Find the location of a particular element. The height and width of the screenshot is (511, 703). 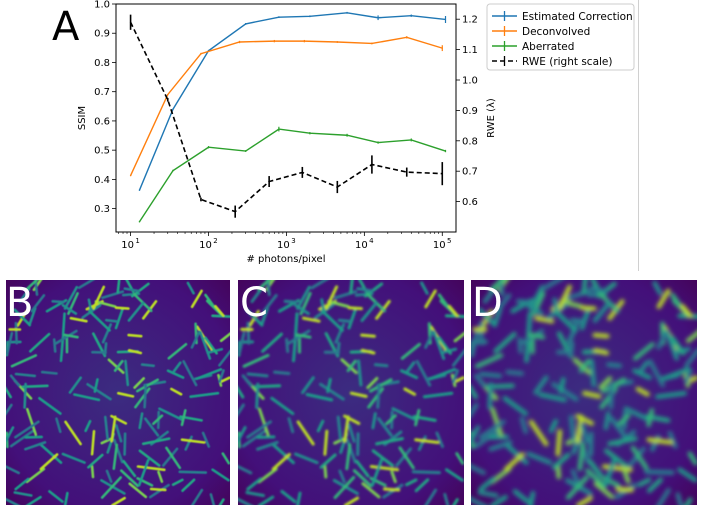

x-tick-exponent: 3 is located at coordinates (293, 241).